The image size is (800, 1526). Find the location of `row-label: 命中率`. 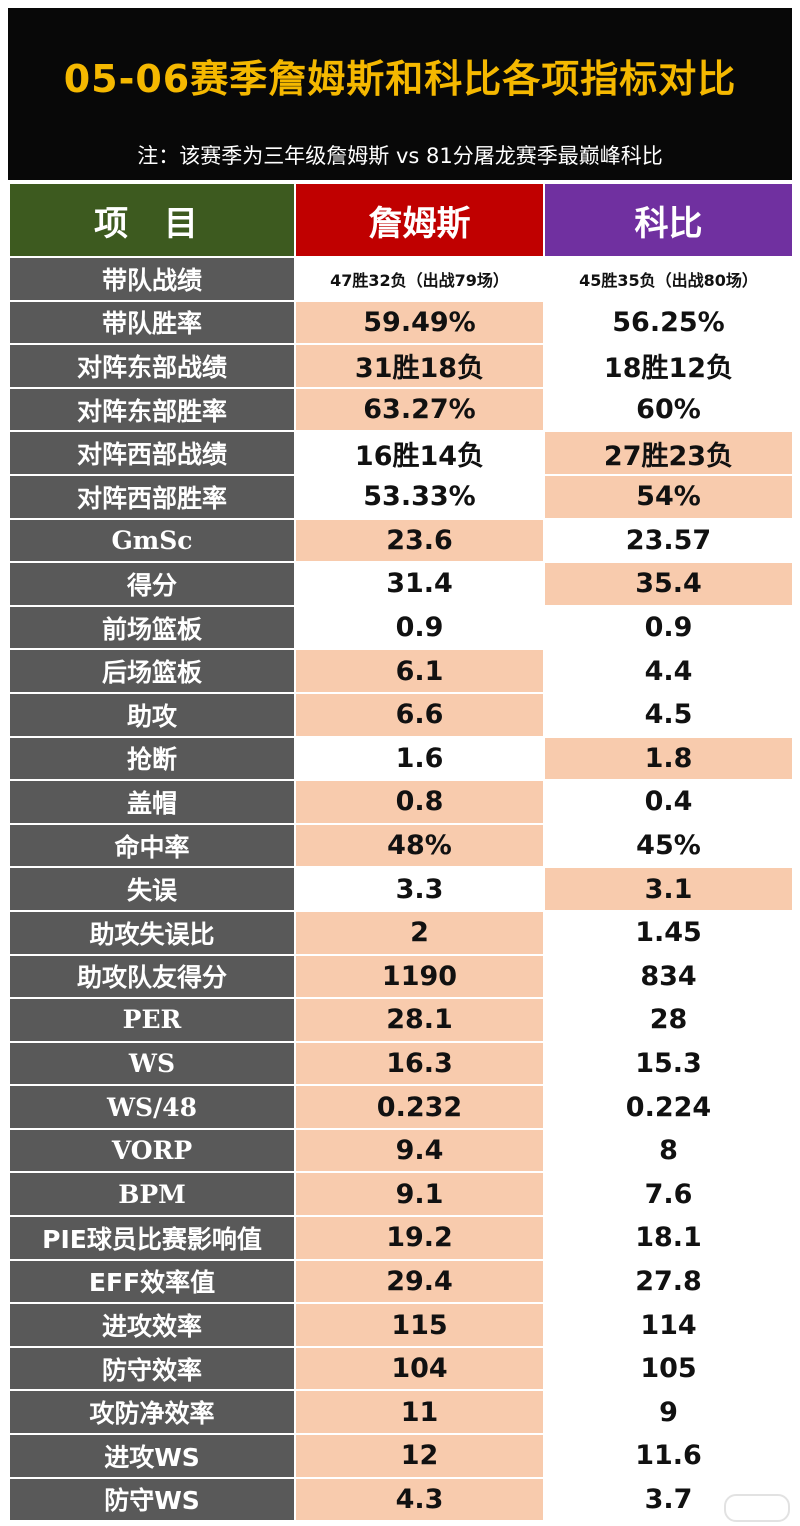

row-label: 命中率 is located at coordinates (152, 845).